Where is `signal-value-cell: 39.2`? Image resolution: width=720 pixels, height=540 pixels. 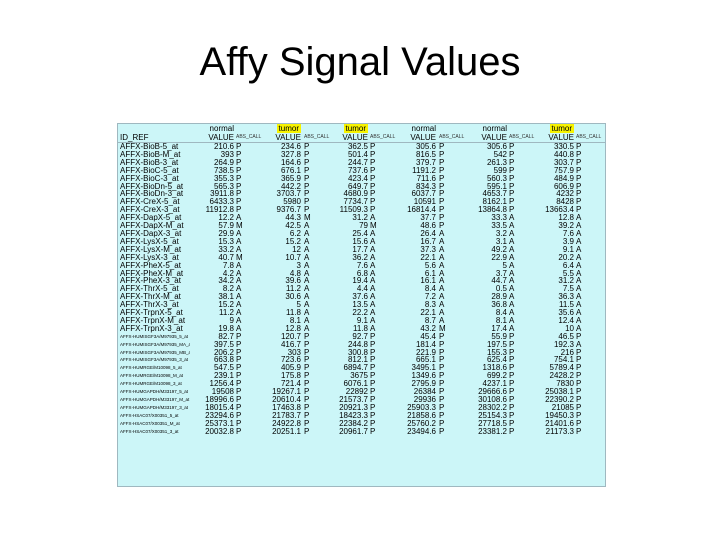
signal-value-cell: 39.2 is located at coordinates (566, 226).